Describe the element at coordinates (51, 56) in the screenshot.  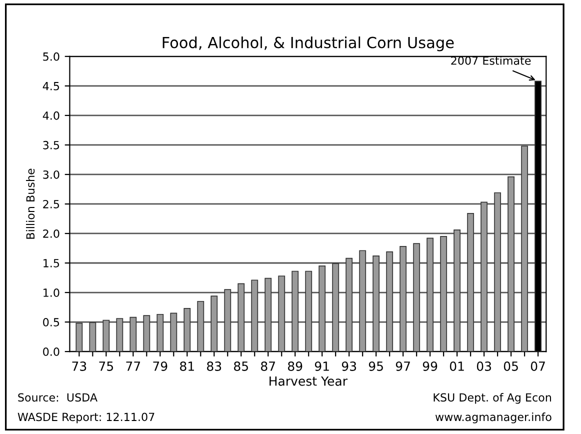
I see `y-tick-label: 5.0` at that location.